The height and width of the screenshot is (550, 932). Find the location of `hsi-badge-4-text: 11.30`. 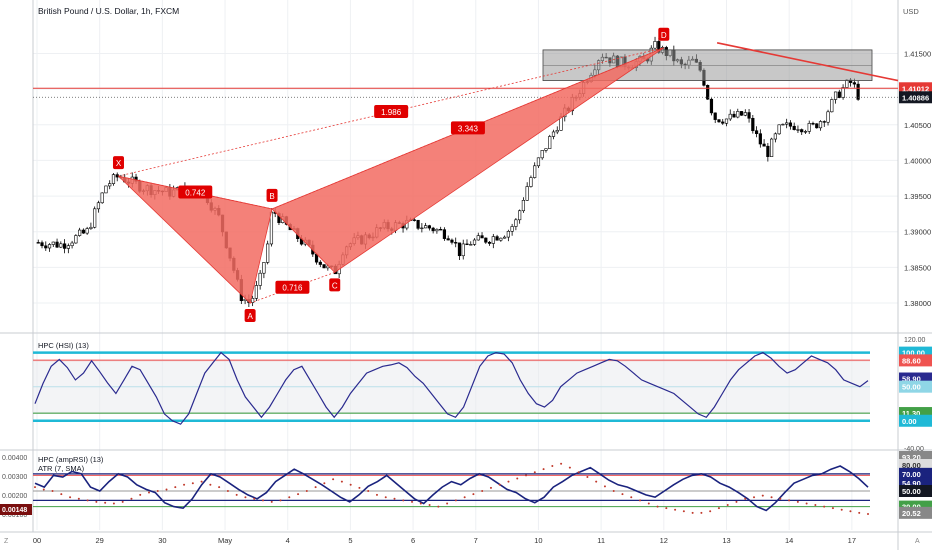

hsi-badge-4-text: 11.30 is located at coordinates (911, 413).